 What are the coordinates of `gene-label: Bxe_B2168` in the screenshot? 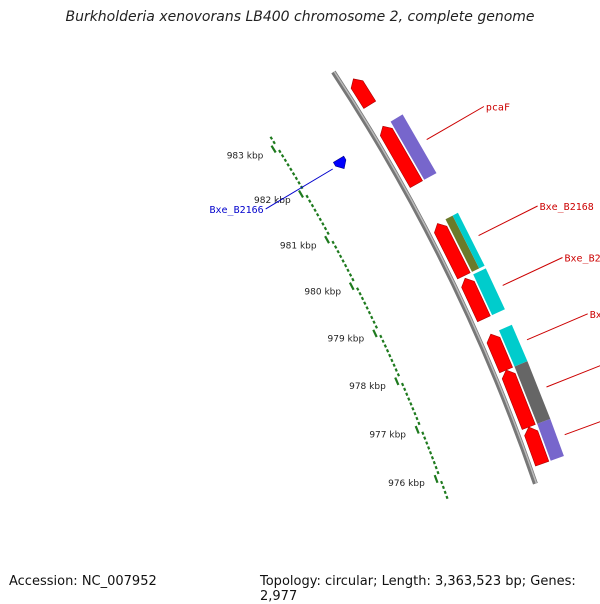 It's located at (567, 207).